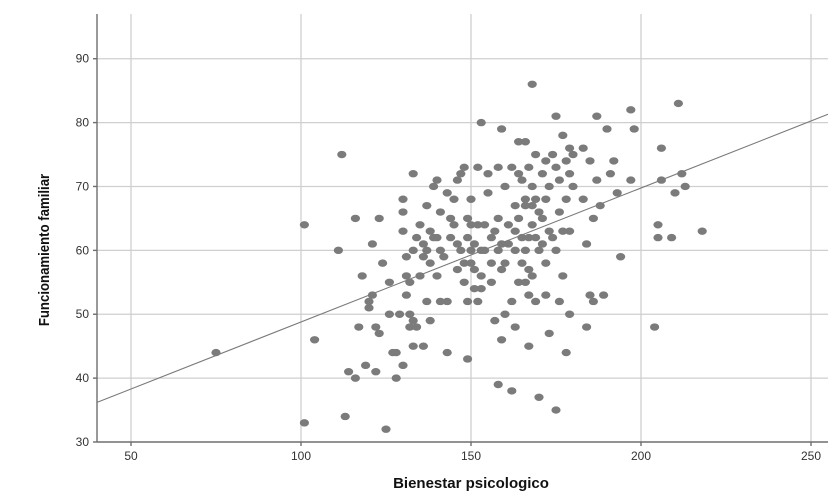 This screenshot has height=494, width=830. I want to click on y-tick-label: 90, so click(83, 59).